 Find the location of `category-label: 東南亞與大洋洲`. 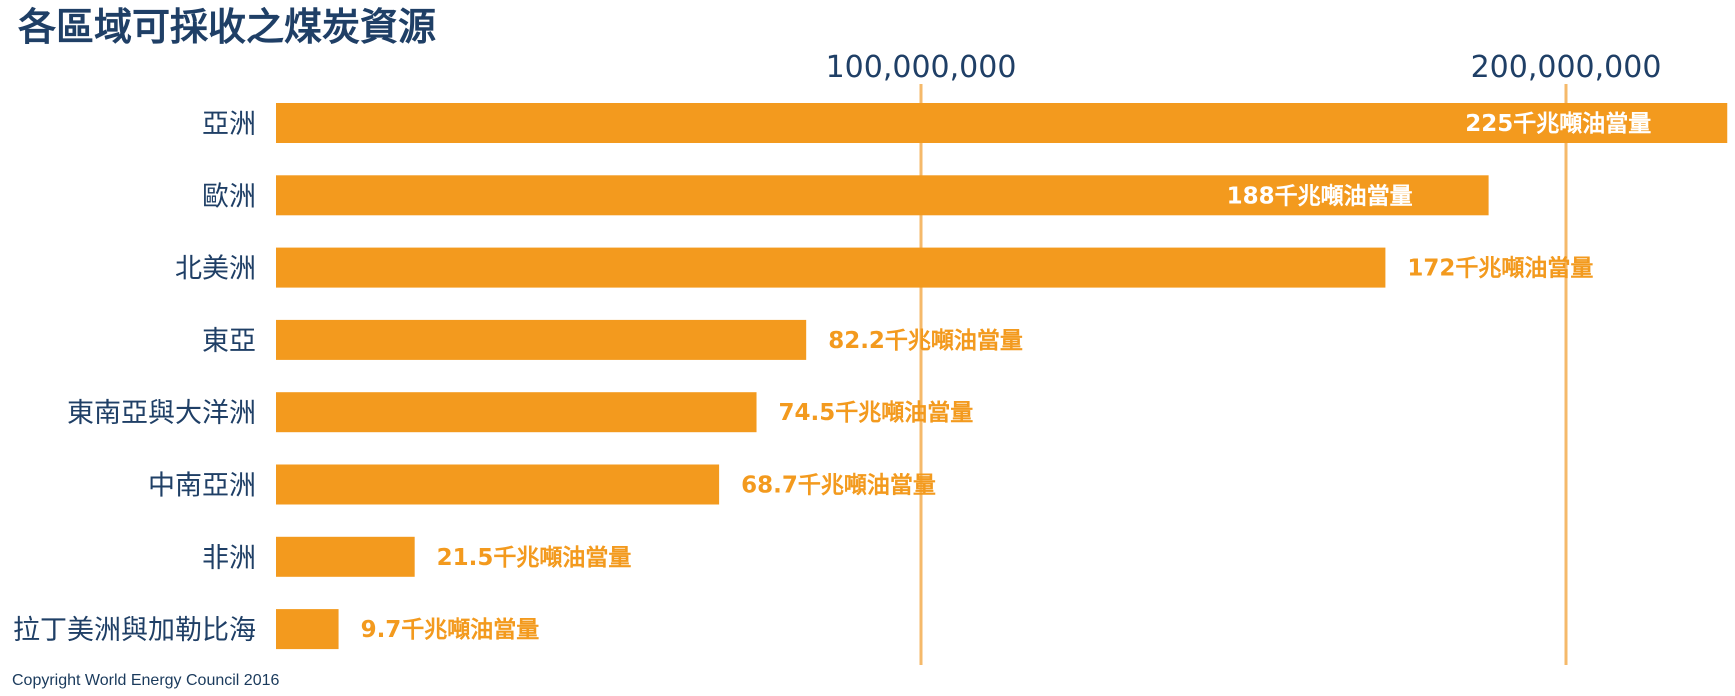

category-label: 東南亞與大洋洲 is located at coordinates (161, 413).